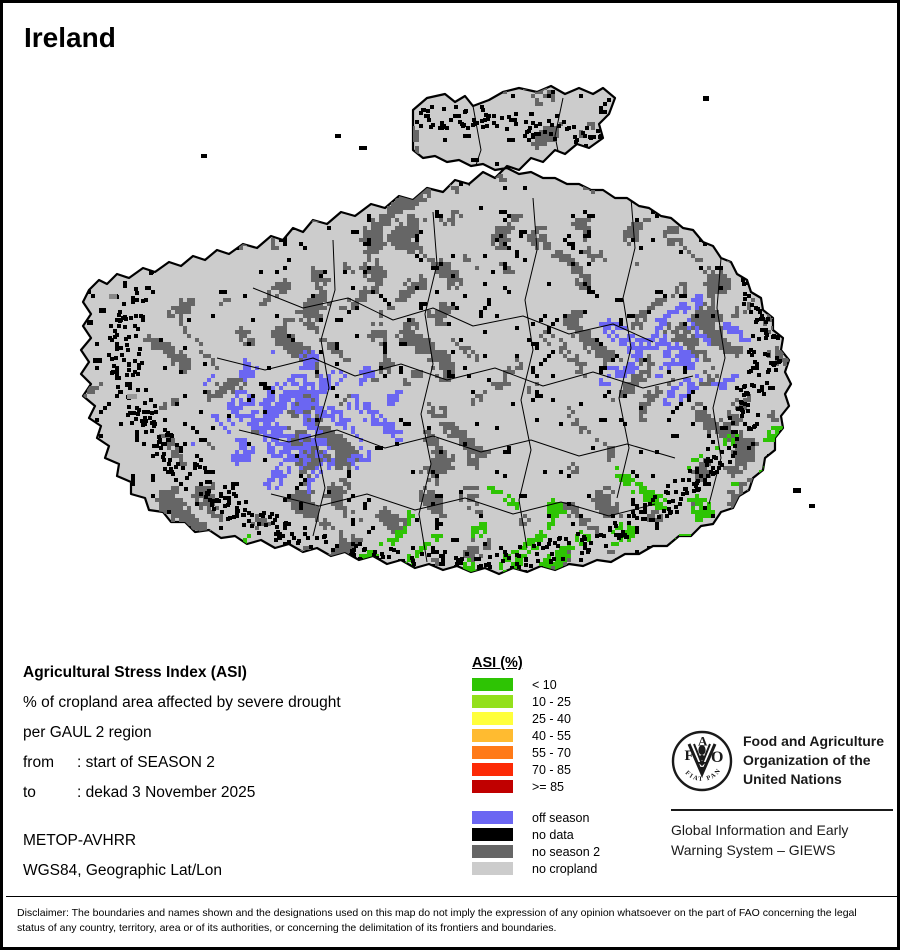 The image size is (900, 950). I want to click on legend-class-label: 40 - 55, so click(551, 735).